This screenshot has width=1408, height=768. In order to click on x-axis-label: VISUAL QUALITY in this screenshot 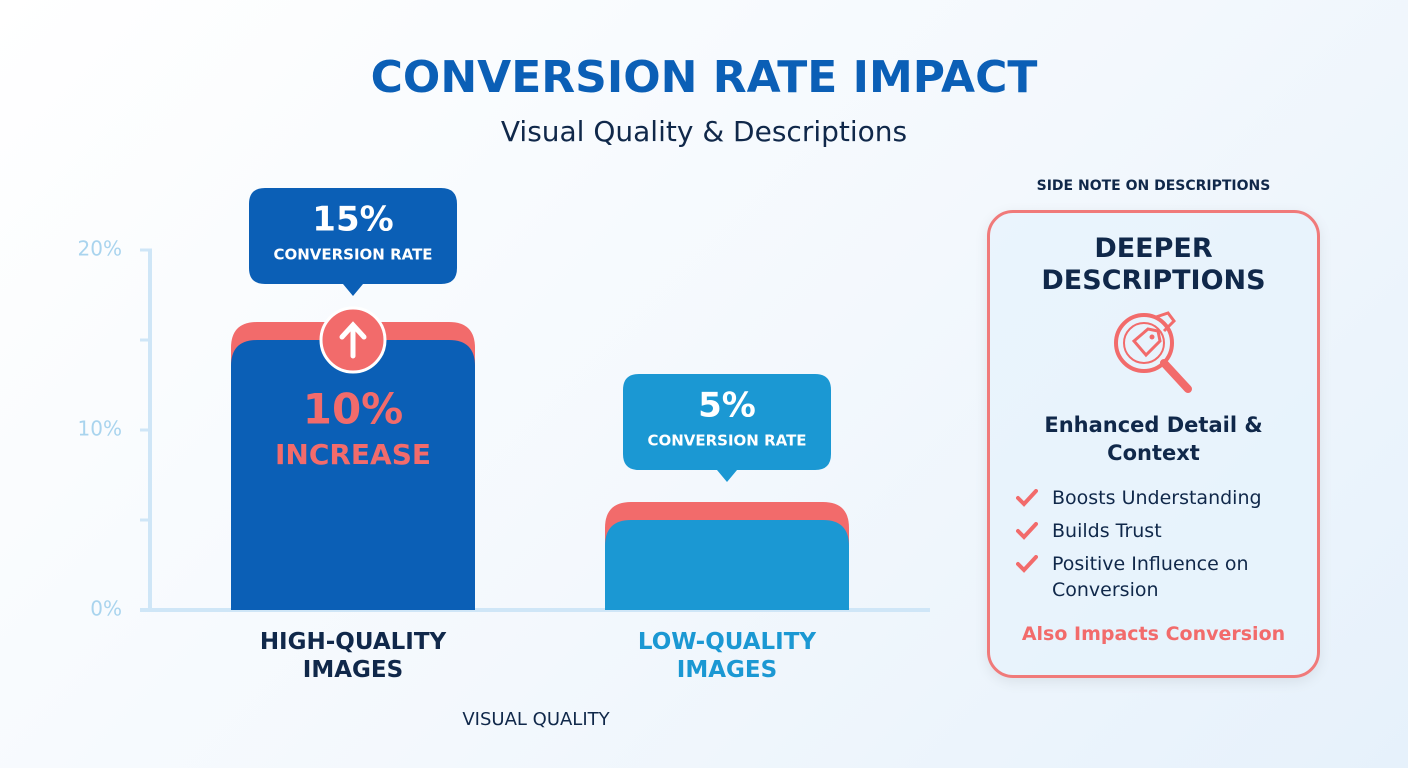, I will do `click(536, 719)`.